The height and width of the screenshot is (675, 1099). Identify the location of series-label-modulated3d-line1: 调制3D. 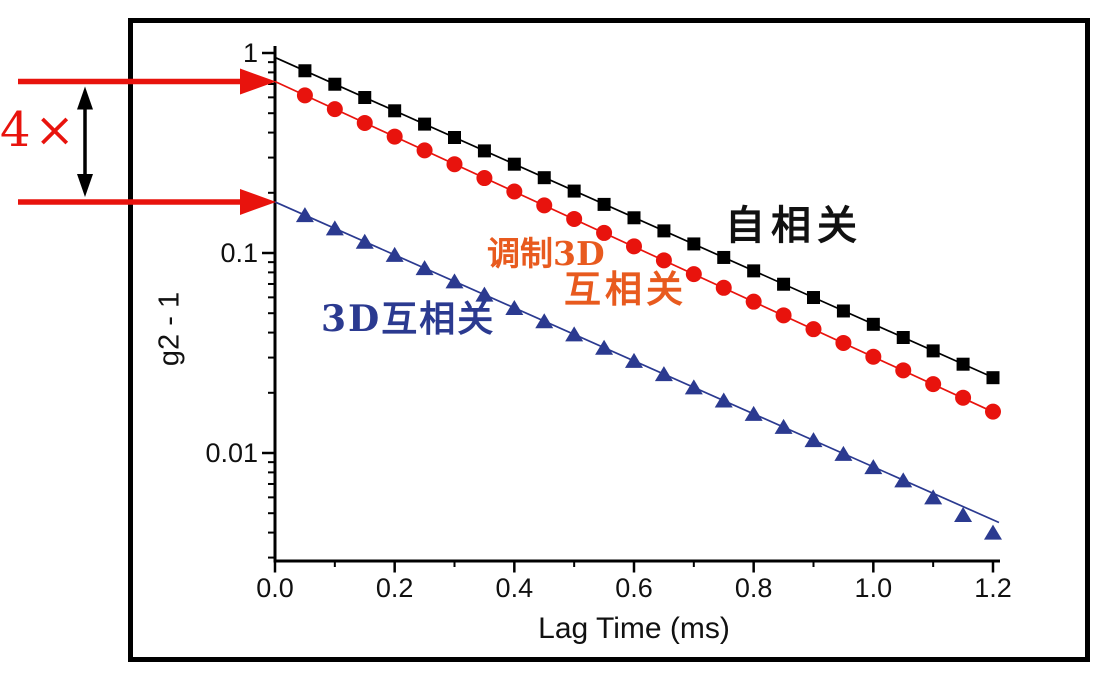
(546, 253).